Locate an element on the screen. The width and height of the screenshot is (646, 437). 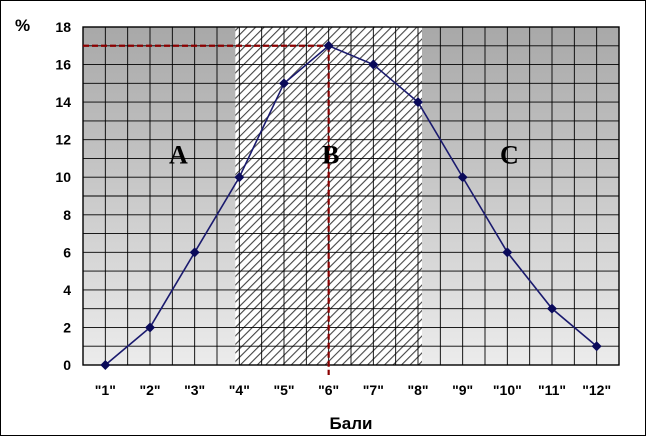
y-tick-label: 4 is located at coordinates (67, 290).